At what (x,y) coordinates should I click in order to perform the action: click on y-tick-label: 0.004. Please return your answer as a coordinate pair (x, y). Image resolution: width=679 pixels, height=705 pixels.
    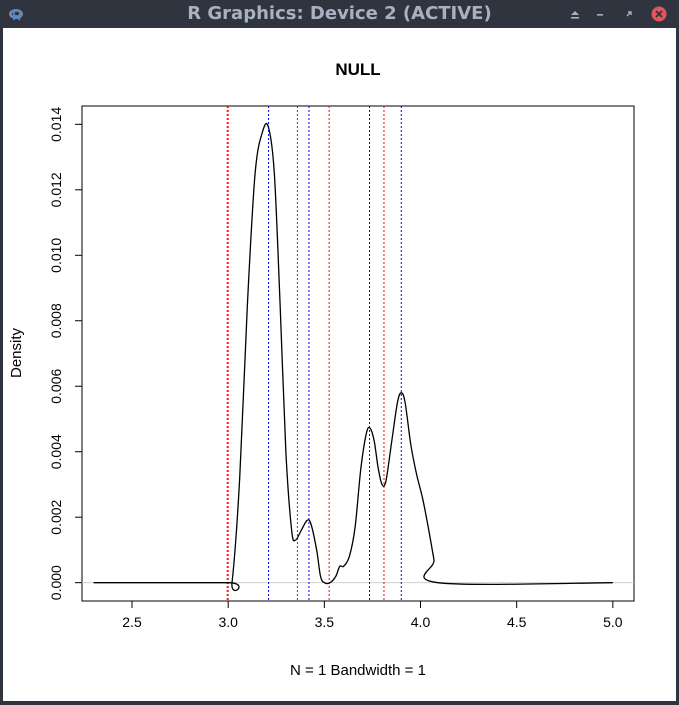
    Looking at the image, I should click on (56, 451).